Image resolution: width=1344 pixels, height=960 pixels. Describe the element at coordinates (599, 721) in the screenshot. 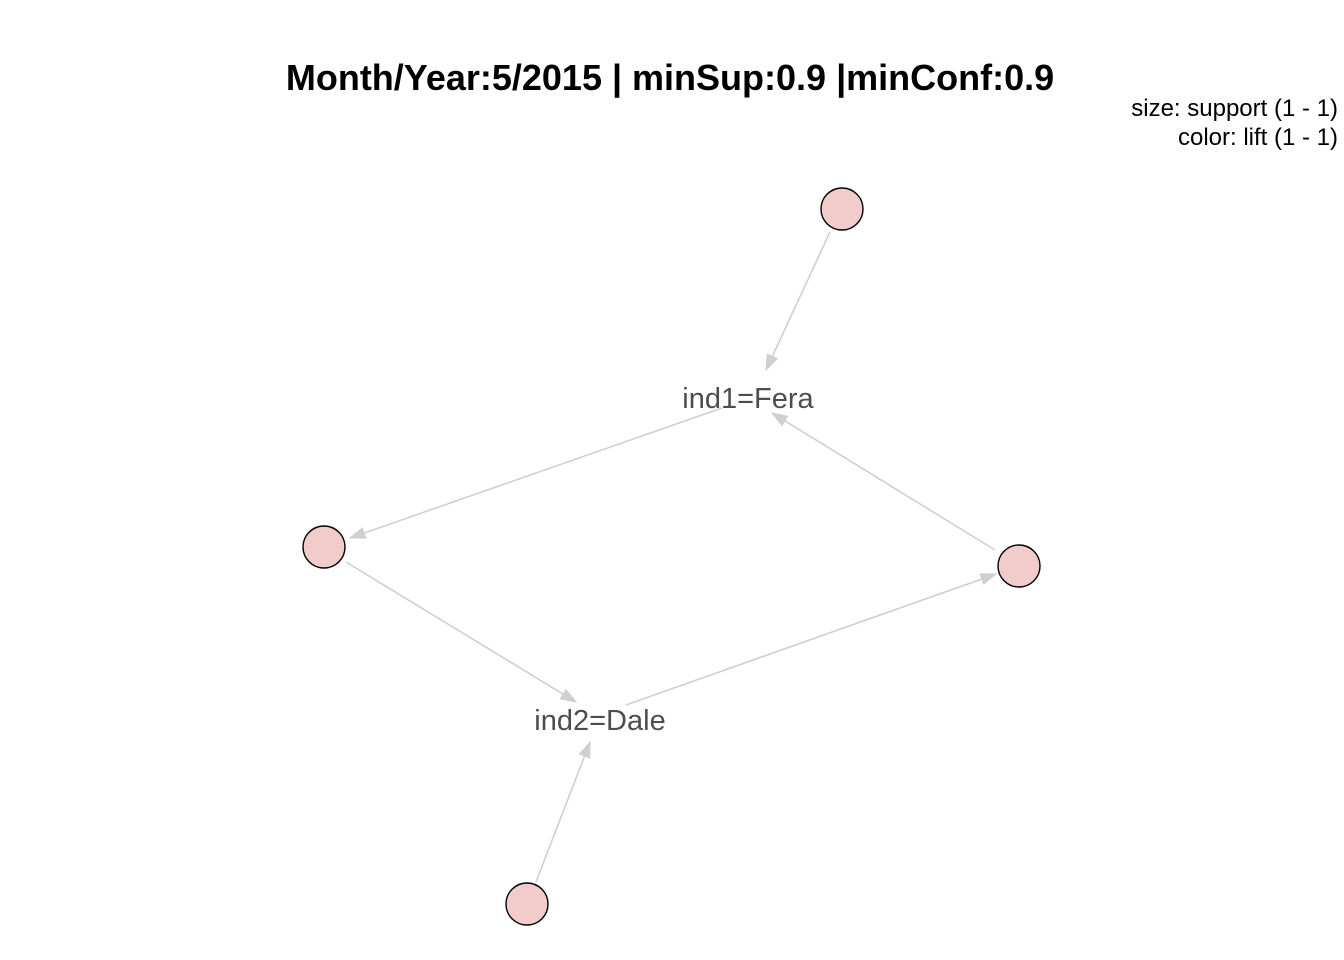

I see `item-label-dale: ind2=Dale` at that location.